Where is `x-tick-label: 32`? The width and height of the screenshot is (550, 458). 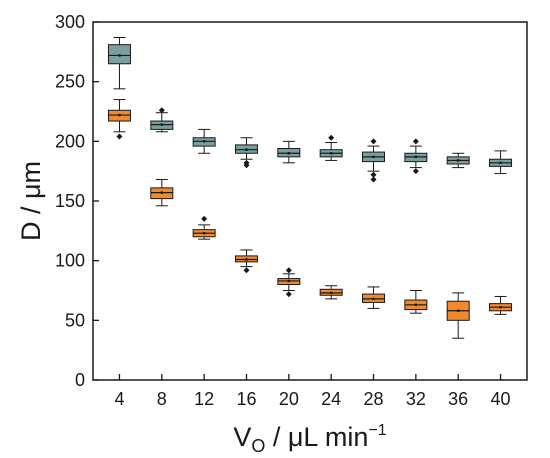 x-tick-label: 32 is located at coordinates (416, 399).